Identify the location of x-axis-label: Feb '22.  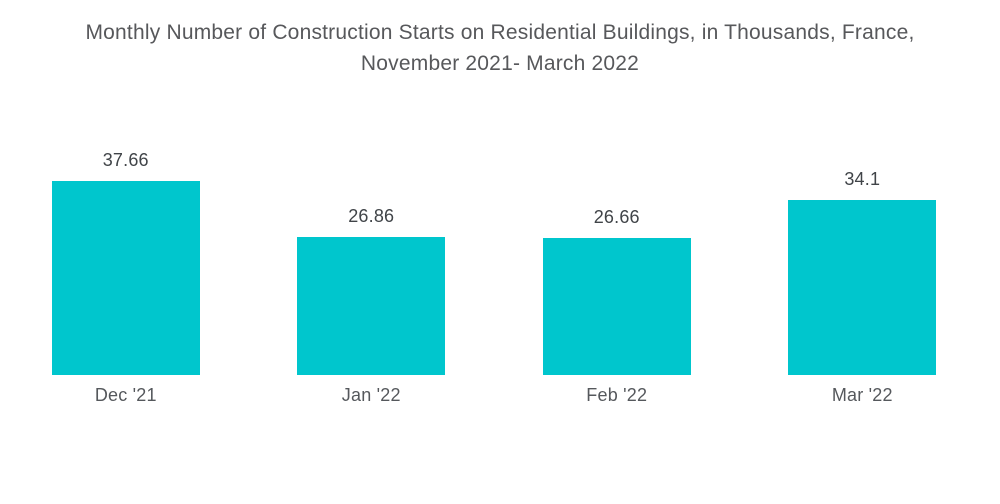
(617, 395).